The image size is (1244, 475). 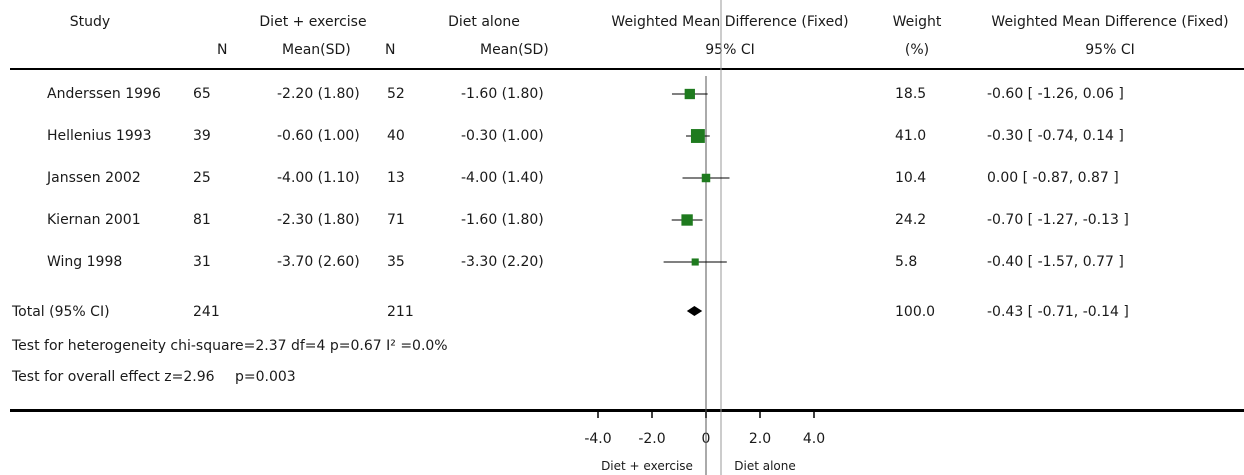 What do you see at coordinates (104, 94) in the screenshot?
I see `study-name: Anderssen 1996` at bounding box center [104, 94].